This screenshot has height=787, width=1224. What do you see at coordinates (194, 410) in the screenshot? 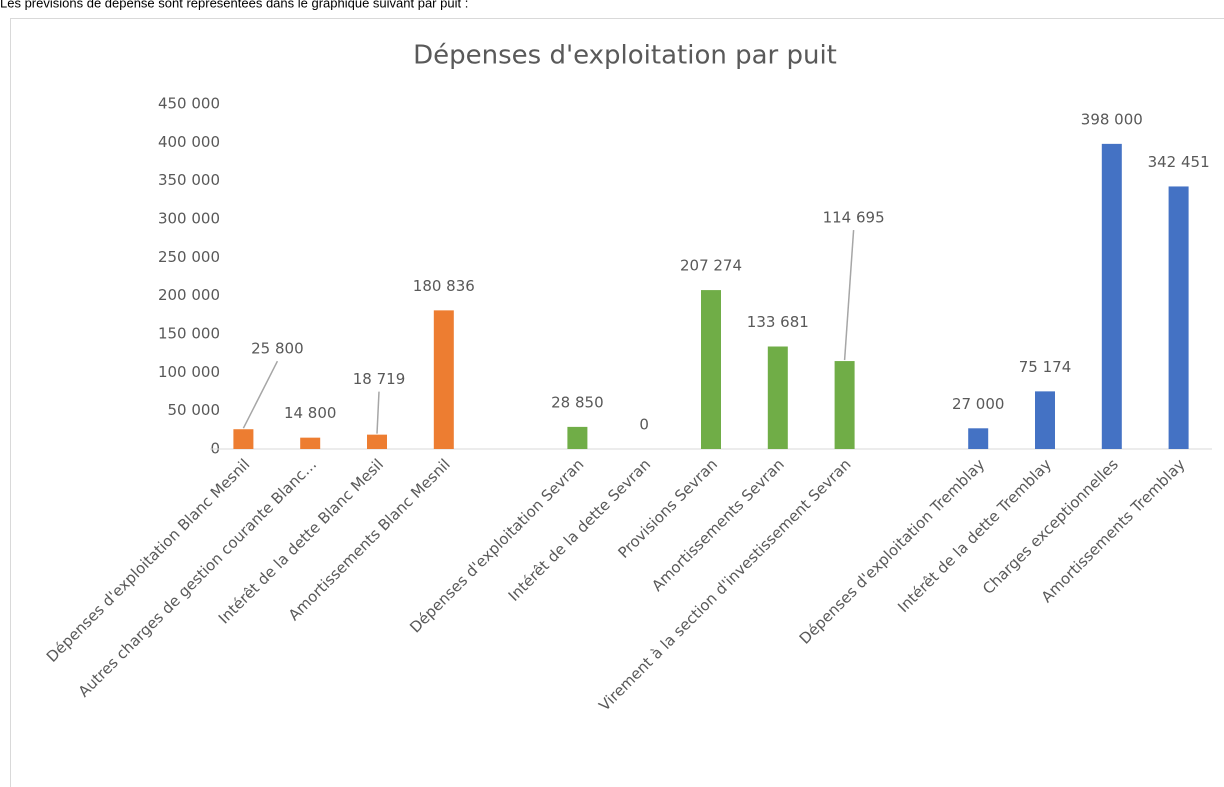
I see `y-tick-label: 50 000` at bounding box center [194, 410].